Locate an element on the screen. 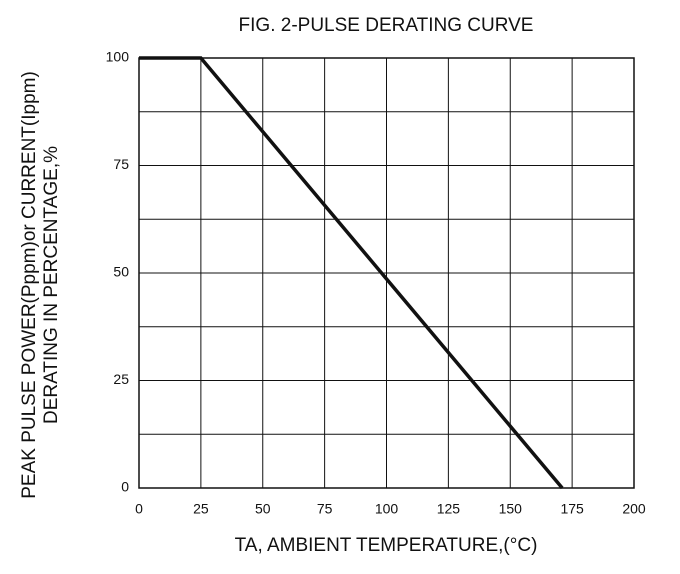  y-tick-label: 25 is located at coordinates (121, 379).